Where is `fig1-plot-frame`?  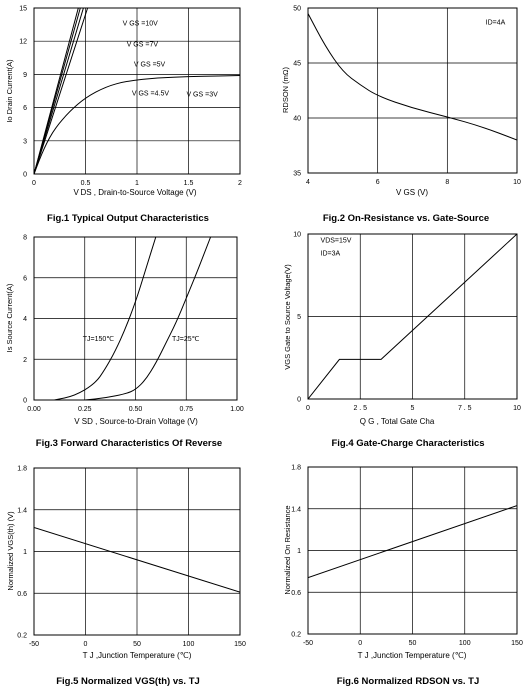
fig1-plot-frame is located at coordinates (137, 91).